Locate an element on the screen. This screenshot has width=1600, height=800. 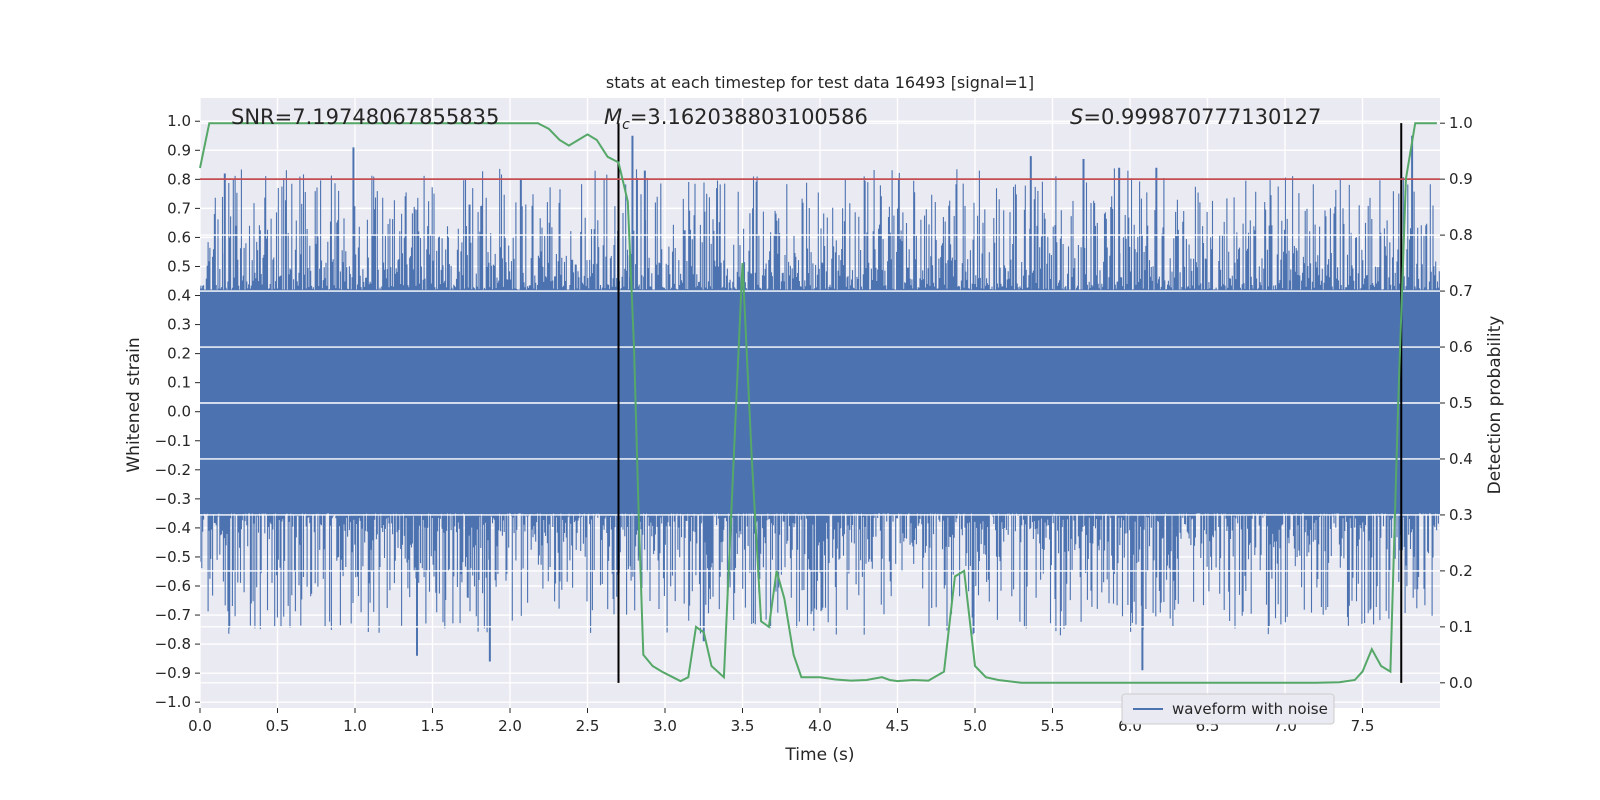
yr-tick-label-2: 0.8 is located at coordinates (1461, 235).